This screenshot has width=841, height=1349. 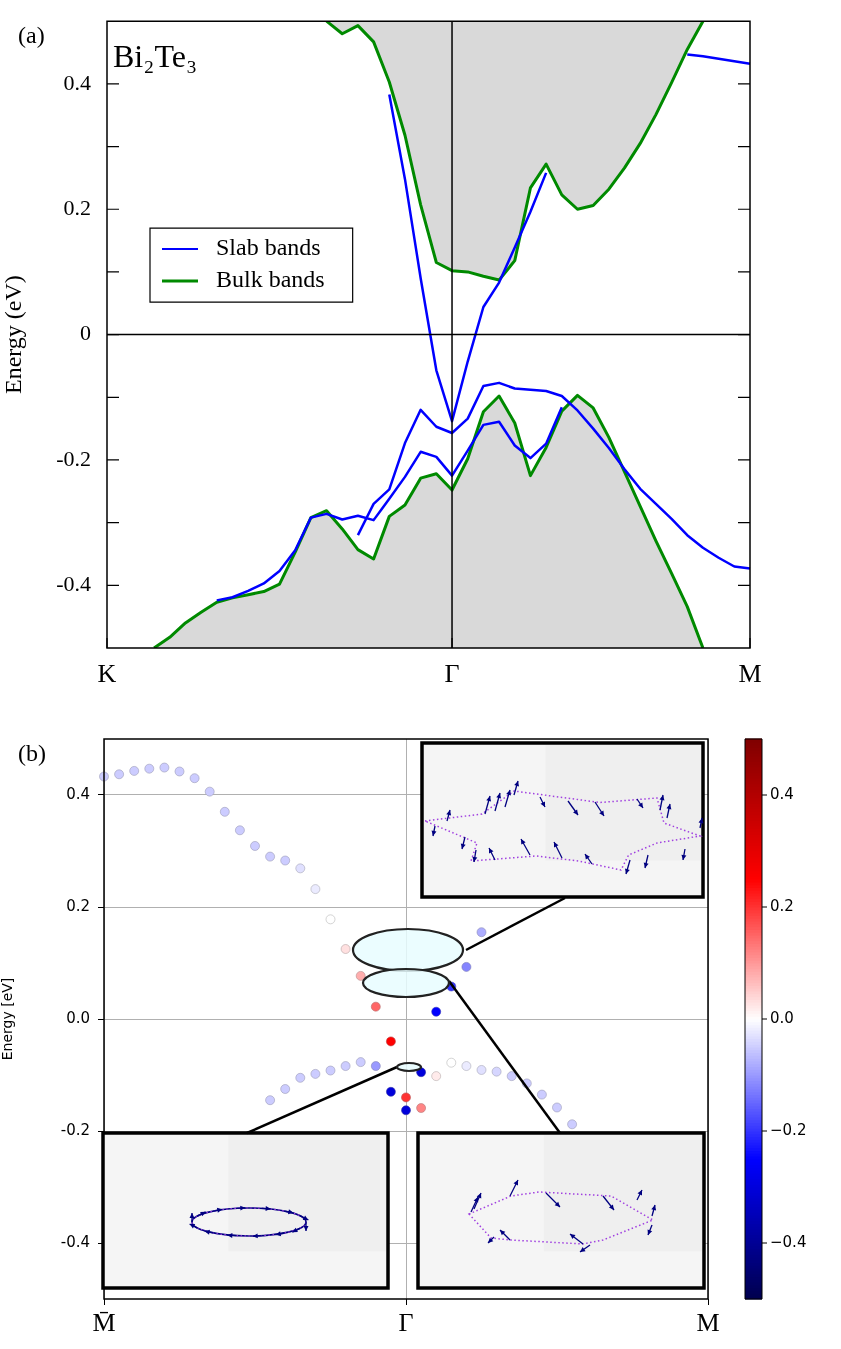 I want to click on color-bar-label: −0.2, so click(x=788, y=1129).